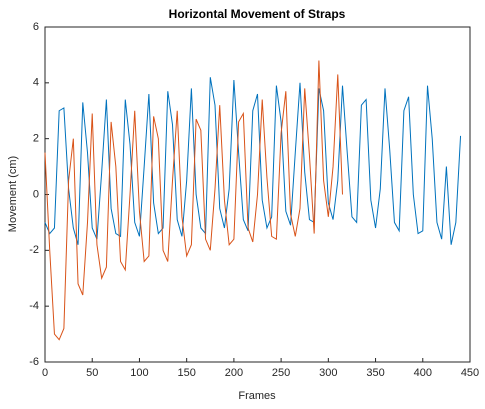  Describe the element at coordinates (45, 373) in the screenshot. I see `x-tick-label: 0` at that location.